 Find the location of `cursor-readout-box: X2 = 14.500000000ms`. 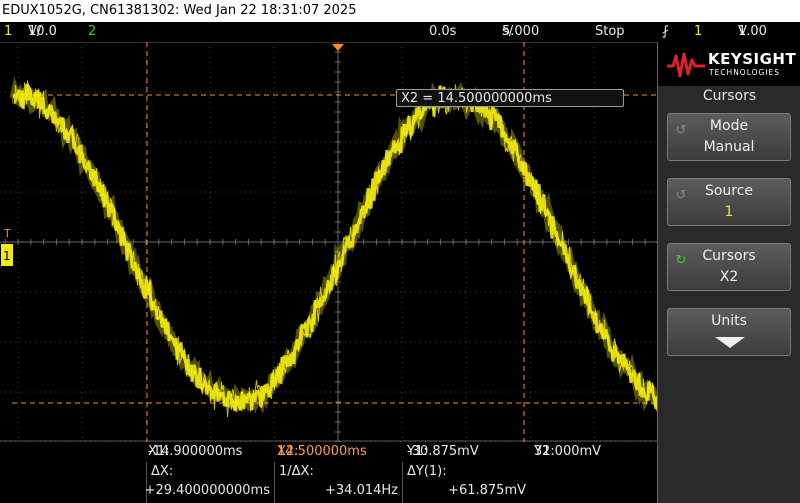

cursor-readout-box: X2 = 14.500000000ms is located at coordinates (510, 98).